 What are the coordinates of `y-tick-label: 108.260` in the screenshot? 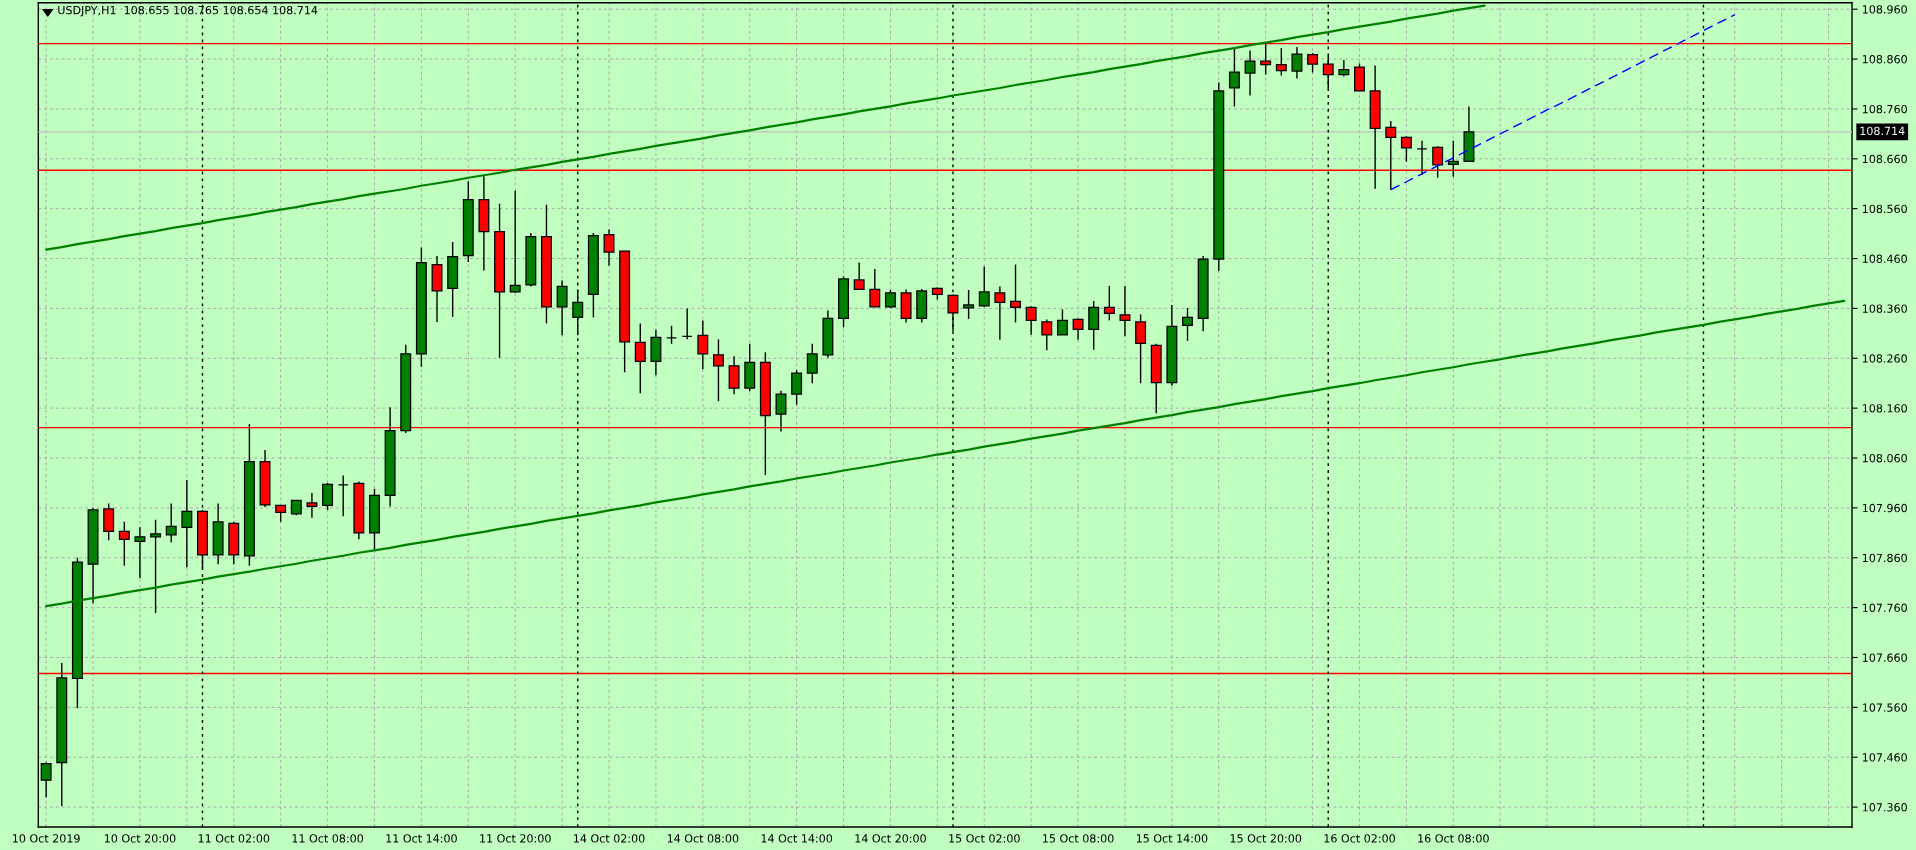 It's located at (1884, 358).